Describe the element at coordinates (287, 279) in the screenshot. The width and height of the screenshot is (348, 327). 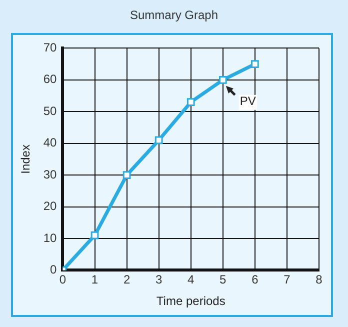
I see `x-tick-label: 7` at that location.